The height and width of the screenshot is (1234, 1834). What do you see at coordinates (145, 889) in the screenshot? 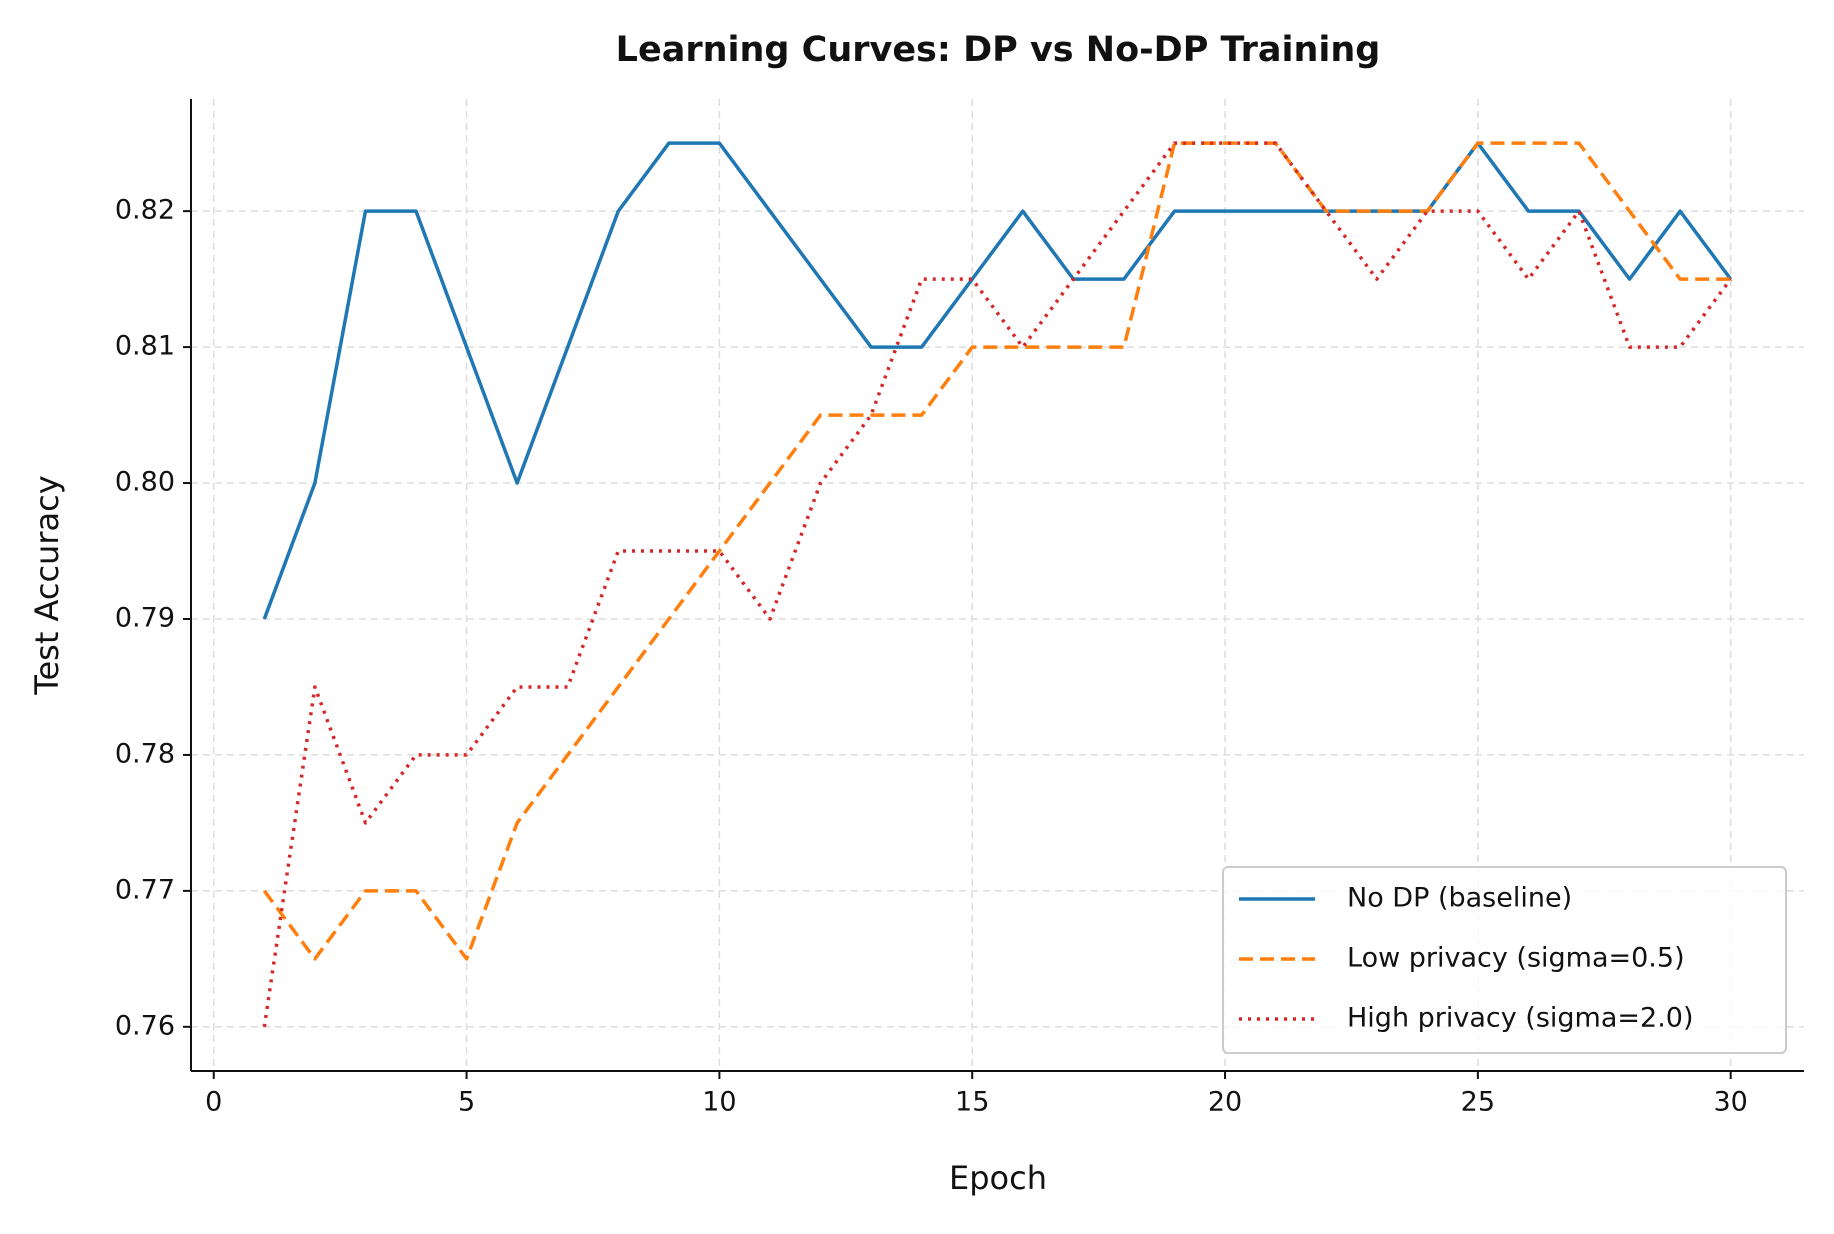
I see `y-tick-label: 0.77` at bounding box center [145, 889].